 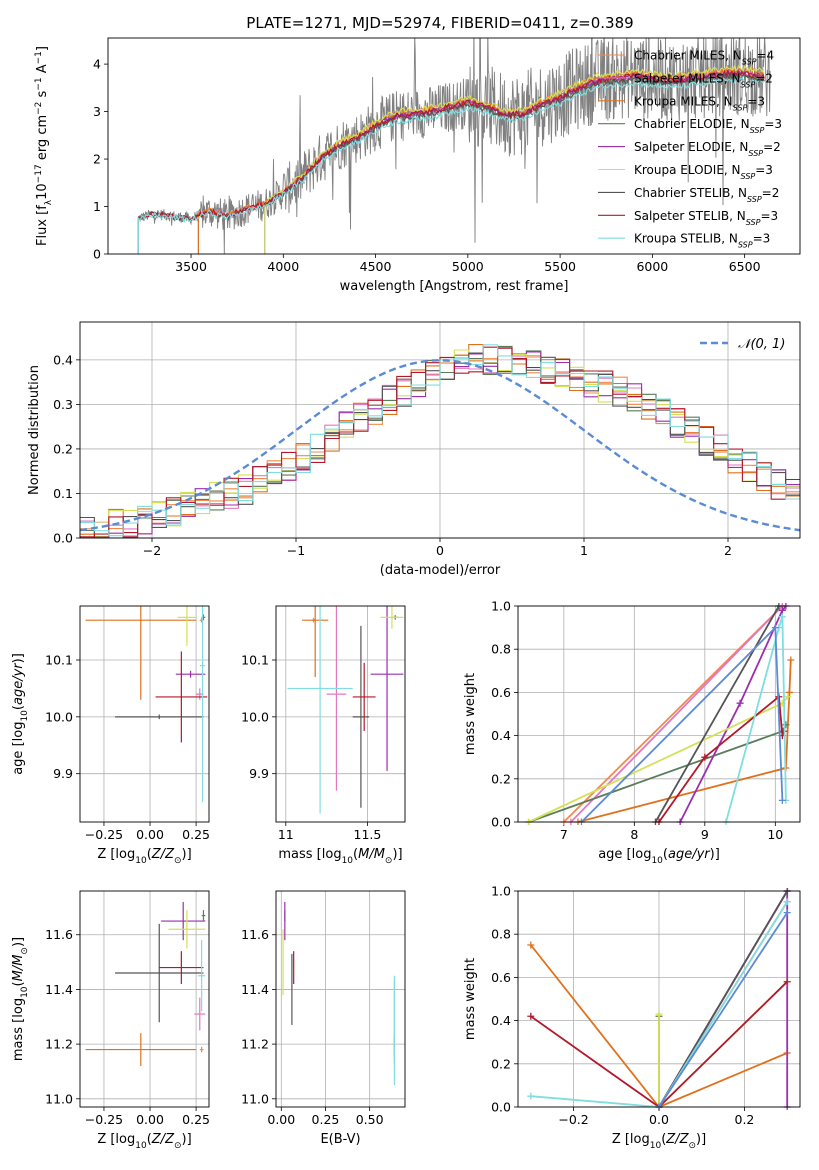 What do you see at coordinates (501, 977) in the screenshot?
I see `y-tick-label: 0.6` at bounding box center [501, 977].